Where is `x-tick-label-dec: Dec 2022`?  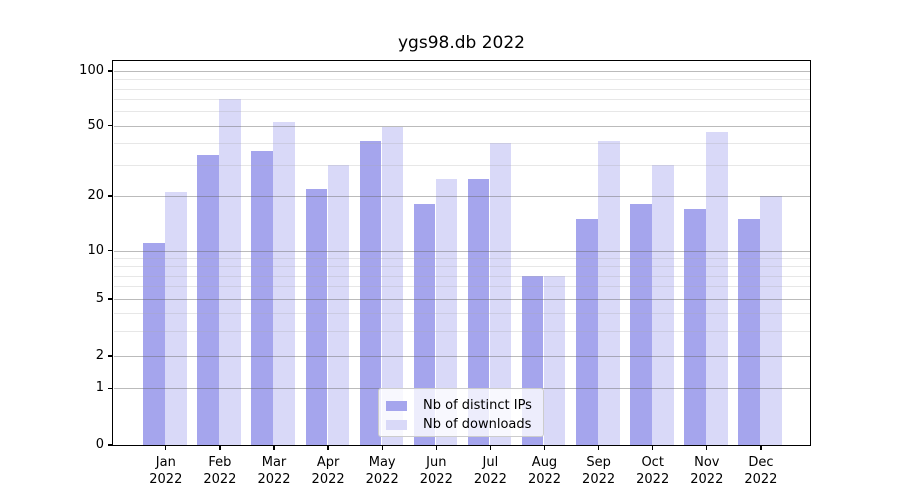 x-tick-label-dec: Dec 2022 is located at coordinates (761, 471).